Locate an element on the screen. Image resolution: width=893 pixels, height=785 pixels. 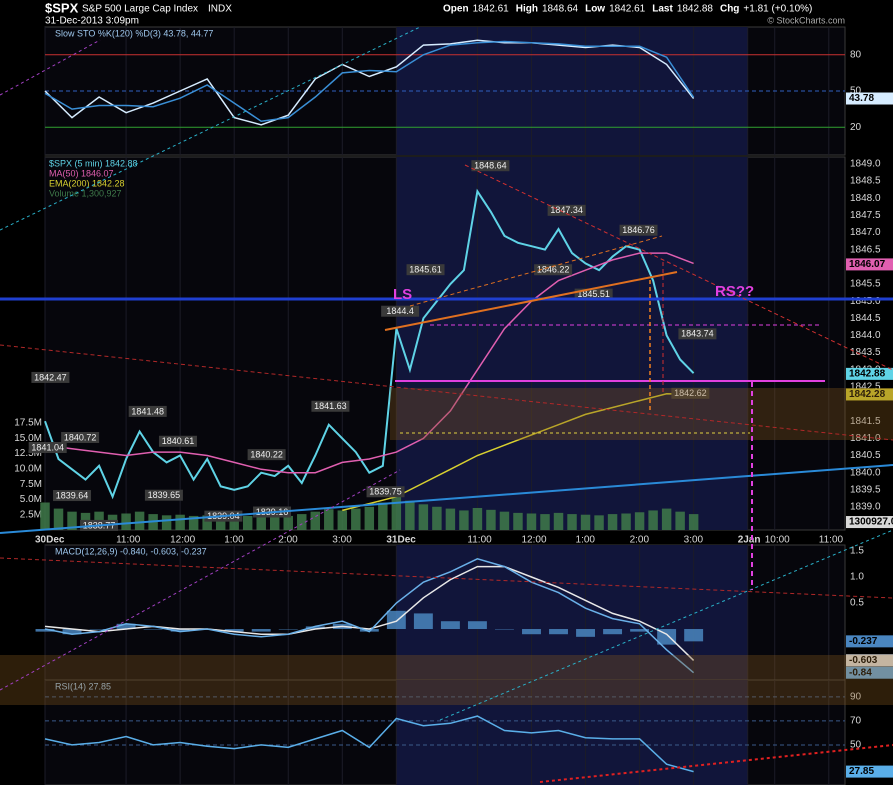
security-name: S&P 500 Large Cap Index is located at coordinates (140, 9).